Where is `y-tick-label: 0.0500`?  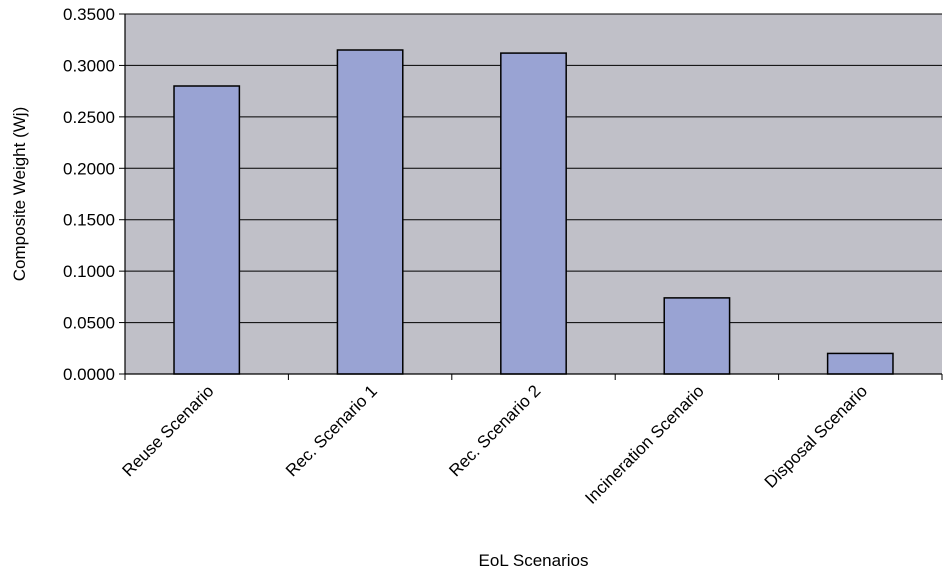 y-tick-label: 0.0500 is located at coordinates (89, 323).